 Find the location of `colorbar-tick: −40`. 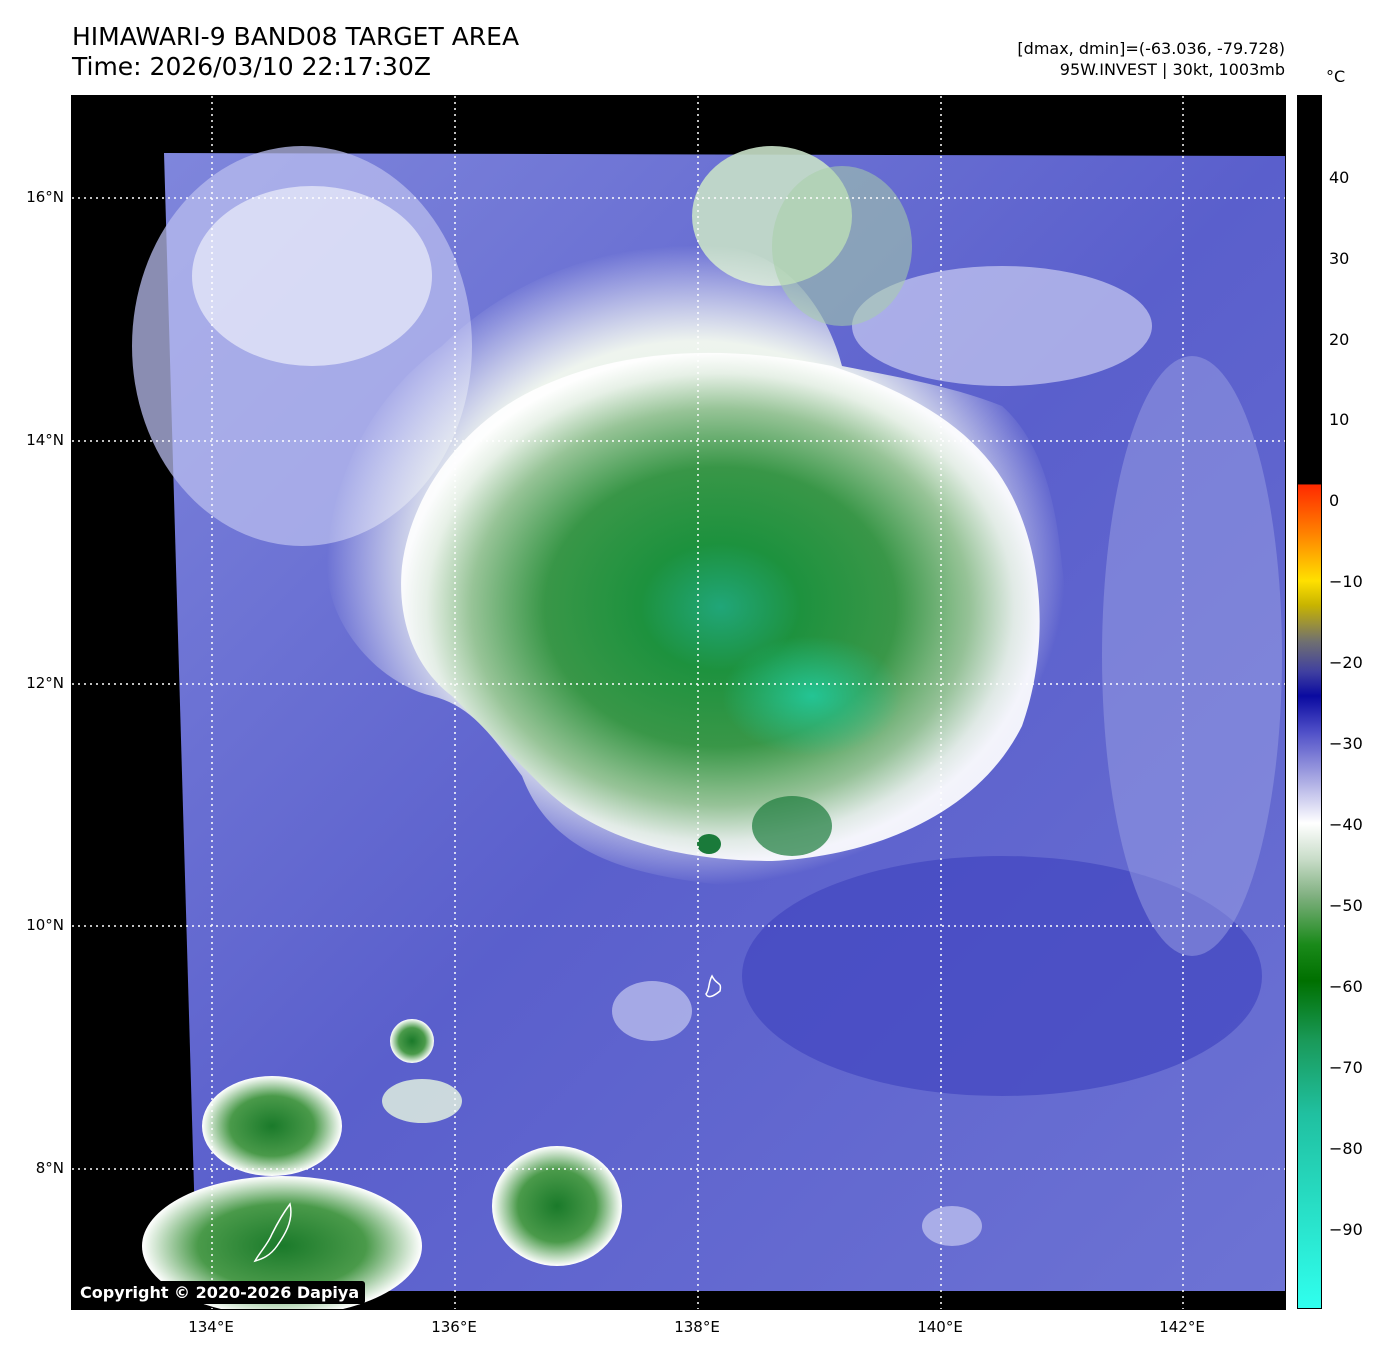

colorbar-tick: −40 is located at coordinates (1346, 824).